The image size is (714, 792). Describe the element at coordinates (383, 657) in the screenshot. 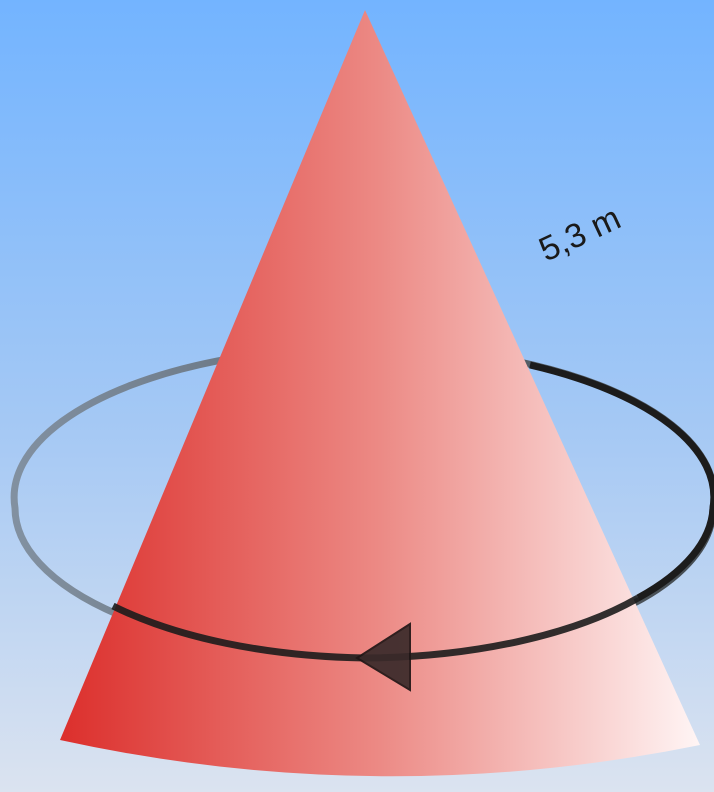

I see `arrowhead-left-icon` at that location.